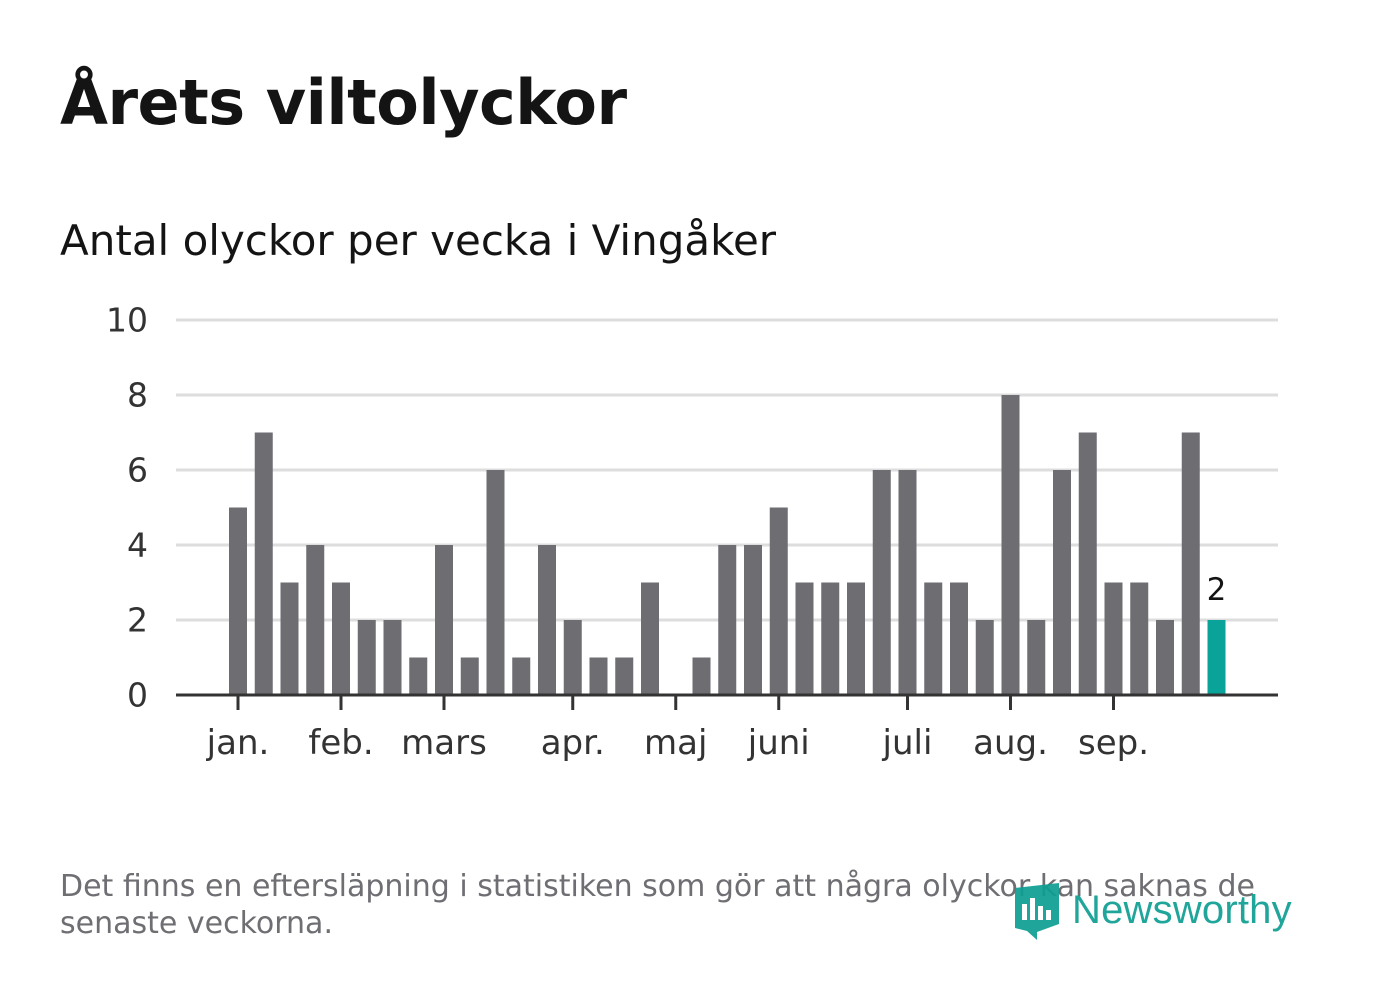 Image resolution: width=1382 pixels, height=999 pixels. Describe the element at coordinates (137, 470) in the screenshot. I see `y-tick-label-6: 6` at that location.